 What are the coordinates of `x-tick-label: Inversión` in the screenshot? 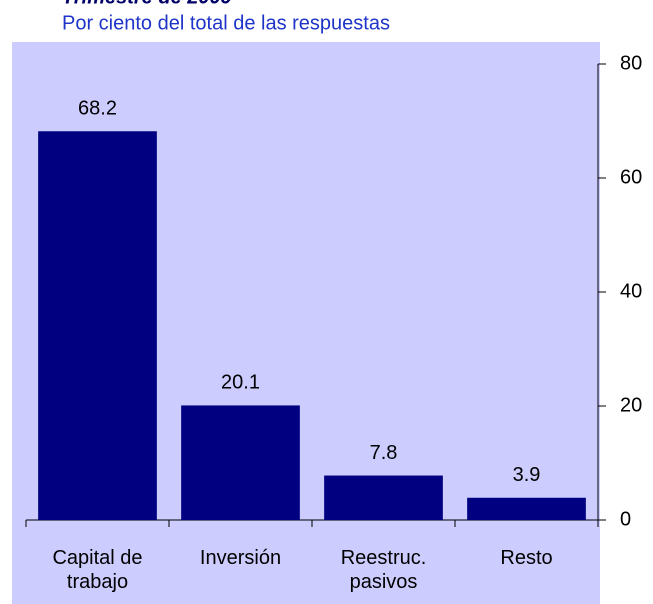 It's located at (240, 558).